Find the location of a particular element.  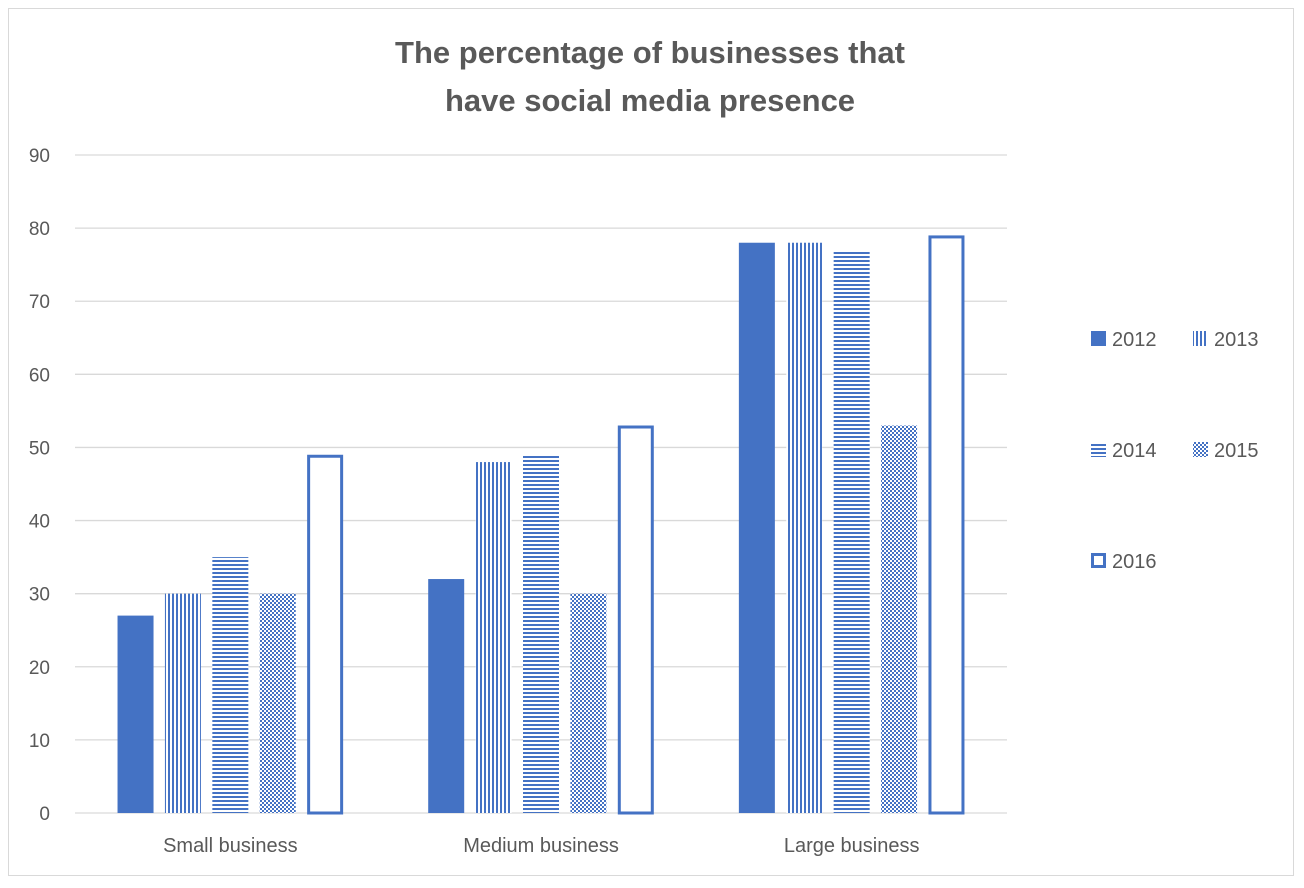

x-category-label: Medium business is located at coordinates (541, 846).